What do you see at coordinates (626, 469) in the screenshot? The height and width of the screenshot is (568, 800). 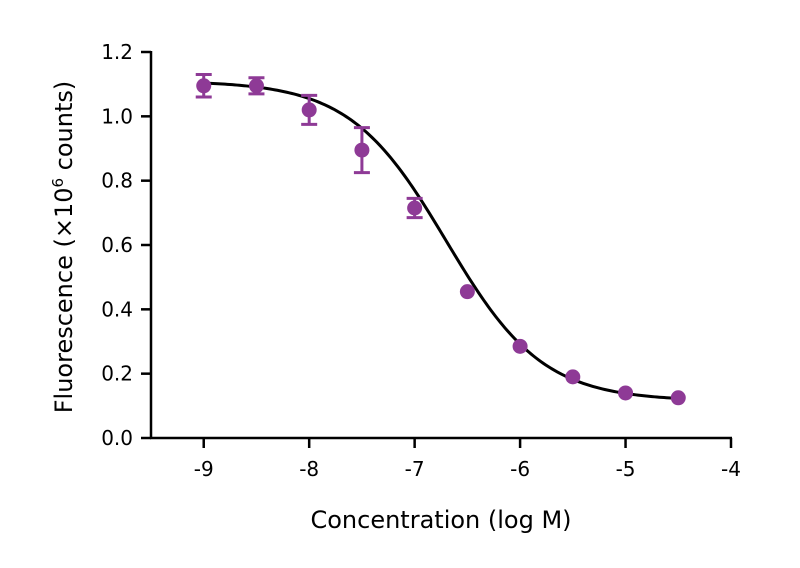 I see `x-tick-label: -5` at bounding box center [626, 469].